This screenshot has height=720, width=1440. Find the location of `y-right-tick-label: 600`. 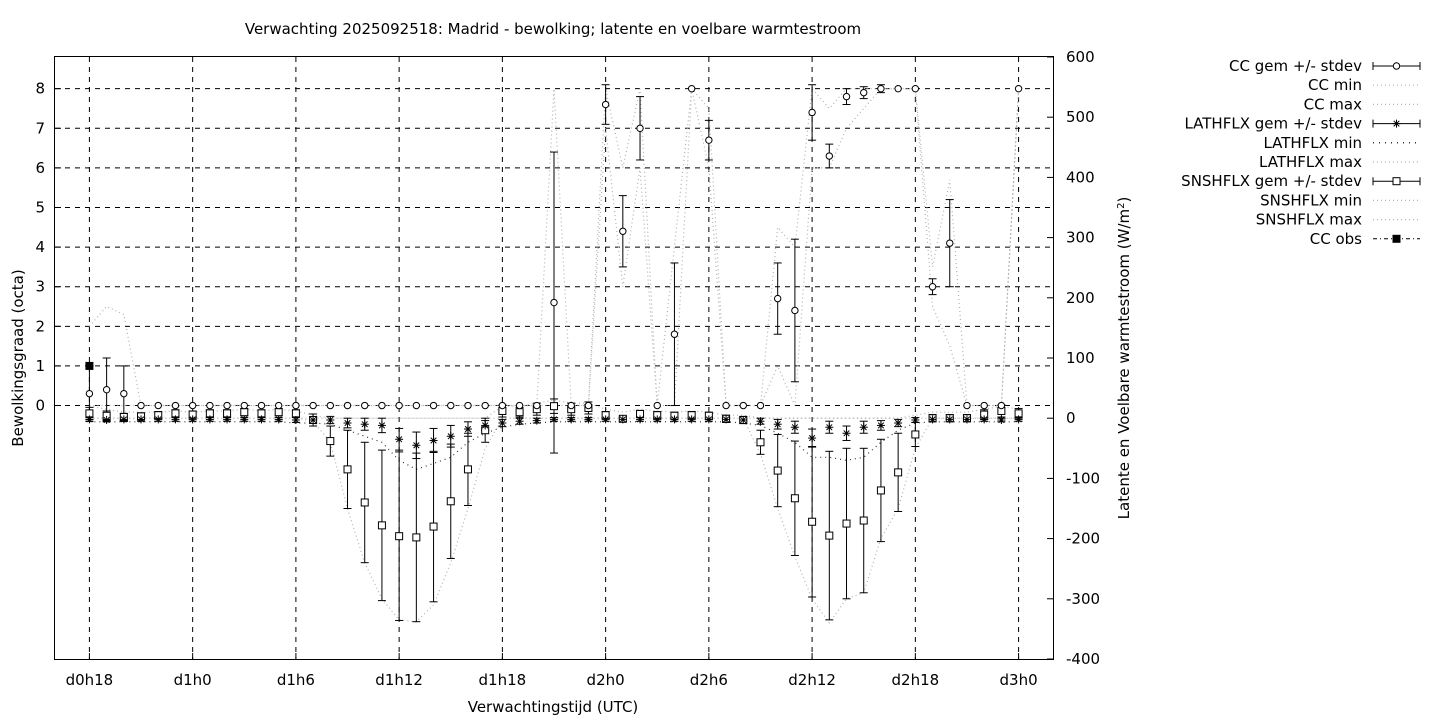

y-right-tick-label: 600 is located at coordinates (1080, 57).